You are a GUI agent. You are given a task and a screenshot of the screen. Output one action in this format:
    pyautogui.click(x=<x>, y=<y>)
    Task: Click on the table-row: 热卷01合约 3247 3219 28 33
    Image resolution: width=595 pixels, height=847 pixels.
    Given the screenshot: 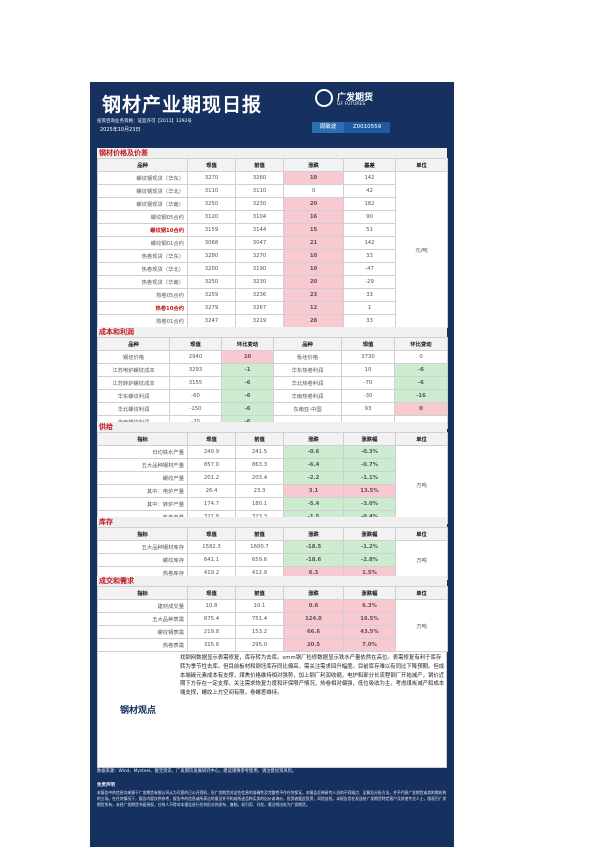 What is the action you would take?
    pyautogui.click(x=272, y=321)
    